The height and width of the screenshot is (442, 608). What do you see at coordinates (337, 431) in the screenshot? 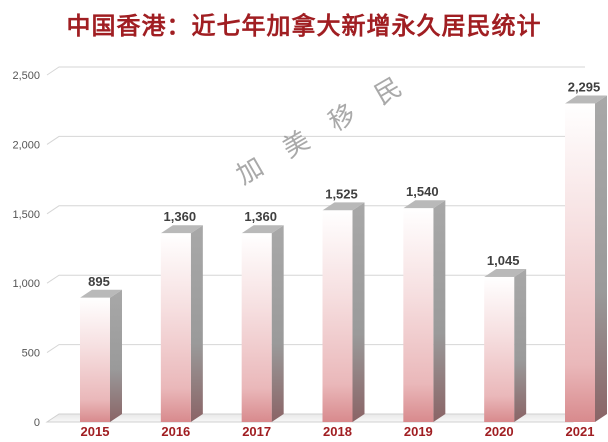
I see `x-tick-label: 2018` at bounding box center [337, 431].